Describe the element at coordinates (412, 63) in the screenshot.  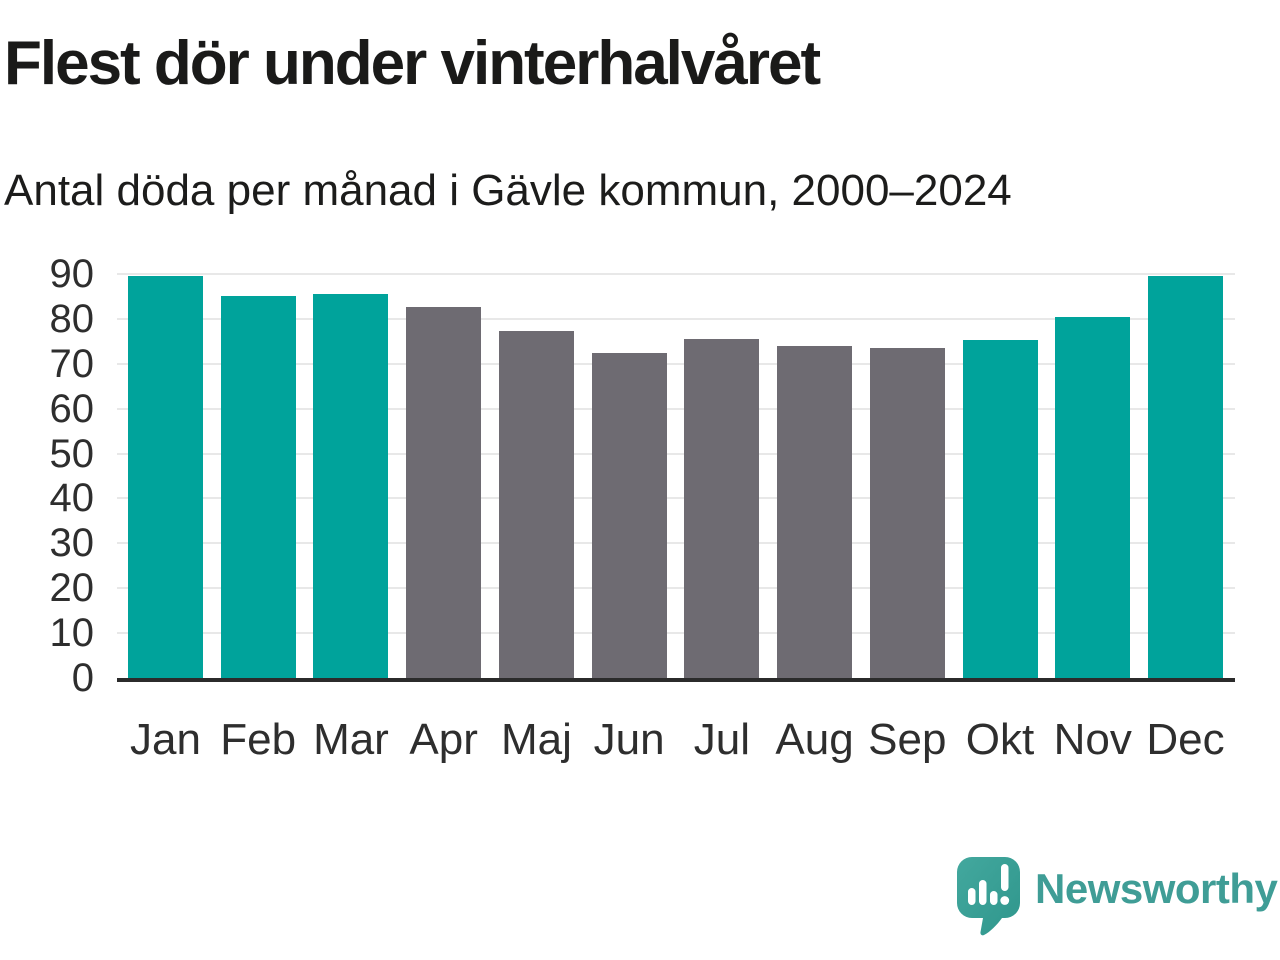
I see `chart-title: Flest dör under vinterhalvåret` at that location.